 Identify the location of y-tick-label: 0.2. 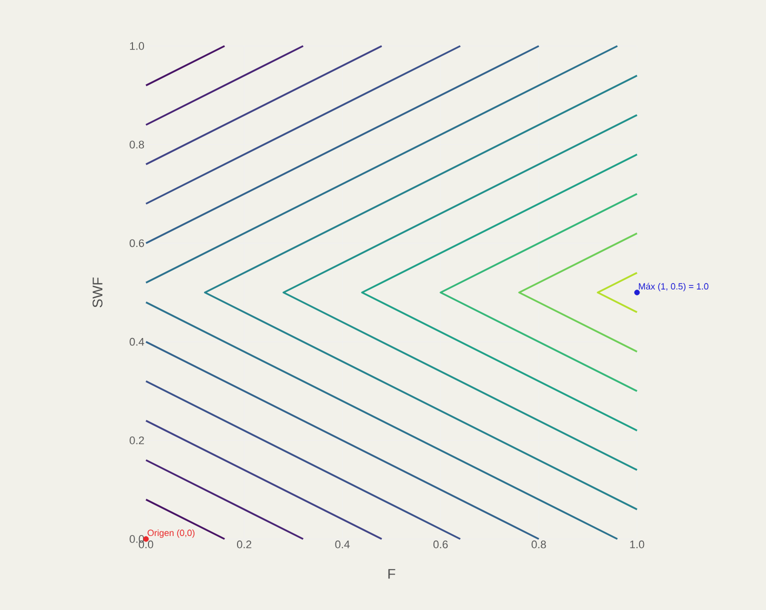
(137, 440).